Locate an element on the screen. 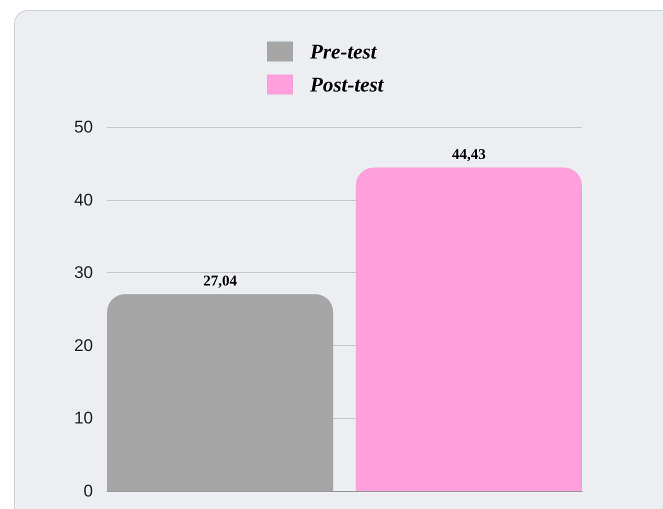 The width and height of the screenshot is (663, 509). y-tick-label: 10 is located at coordinates (83, 418).